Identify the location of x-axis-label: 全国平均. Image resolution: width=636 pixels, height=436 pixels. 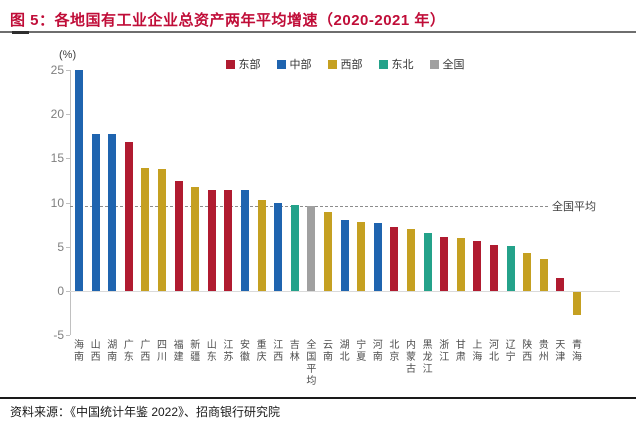
(311, 363).